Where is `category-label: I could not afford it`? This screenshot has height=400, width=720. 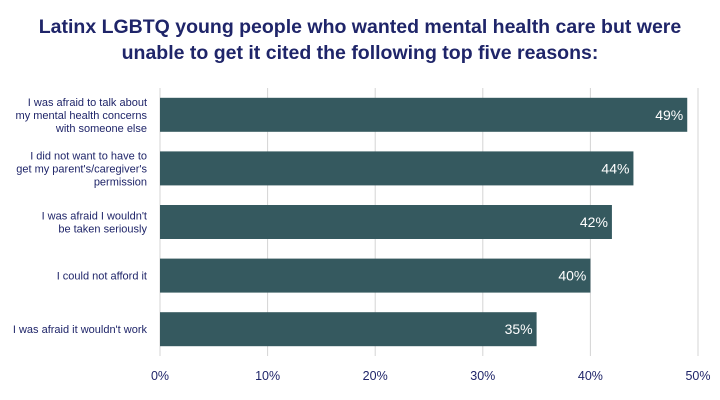
category-label: I could not afford it is located at coordinates (102, 277).